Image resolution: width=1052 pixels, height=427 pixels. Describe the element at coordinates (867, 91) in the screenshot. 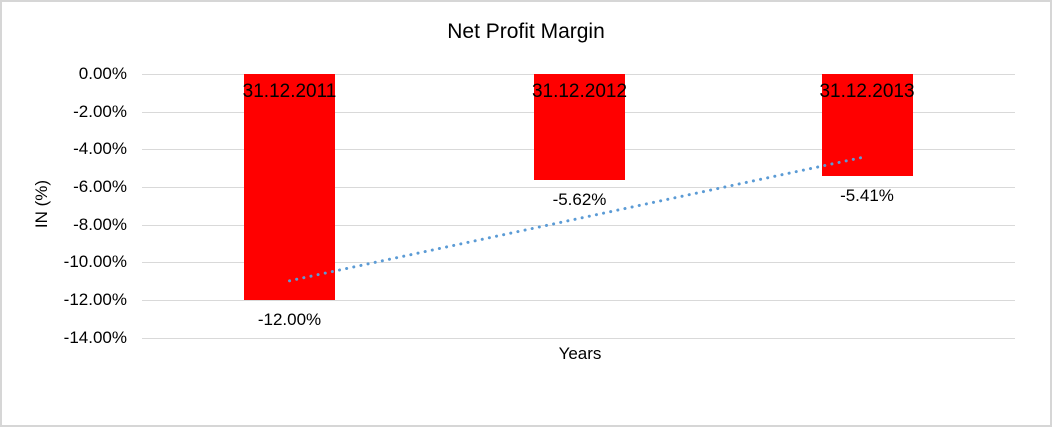

I see `category-label: 31.12.2013` at that location.